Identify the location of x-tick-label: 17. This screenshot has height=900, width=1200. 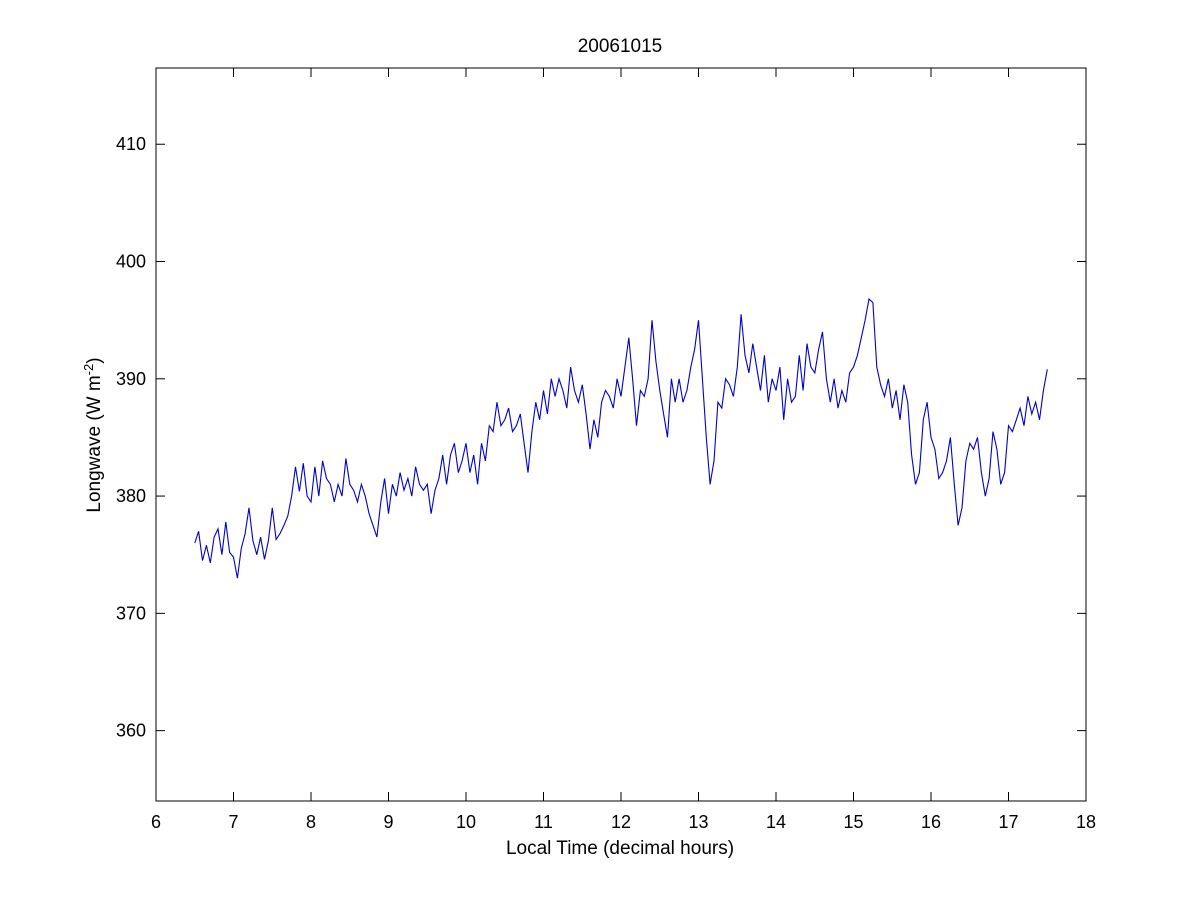
(1008, 822).